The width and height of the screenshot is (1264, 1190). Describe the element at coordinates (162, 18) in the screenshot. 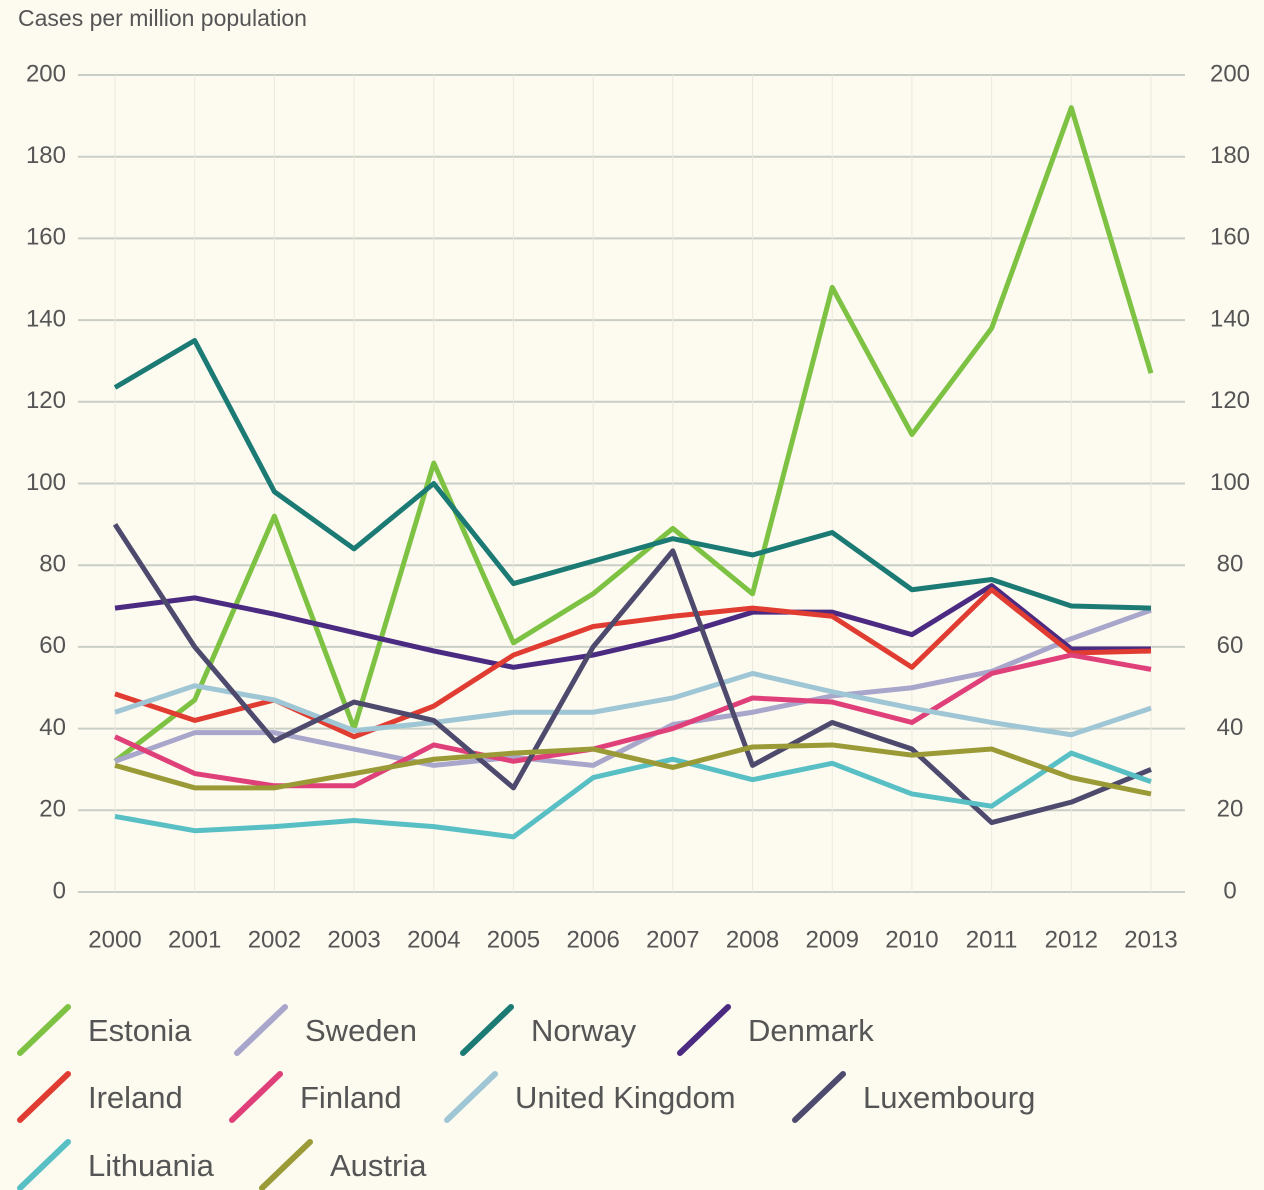

I see `axis-title: Cases per million population` at that location.